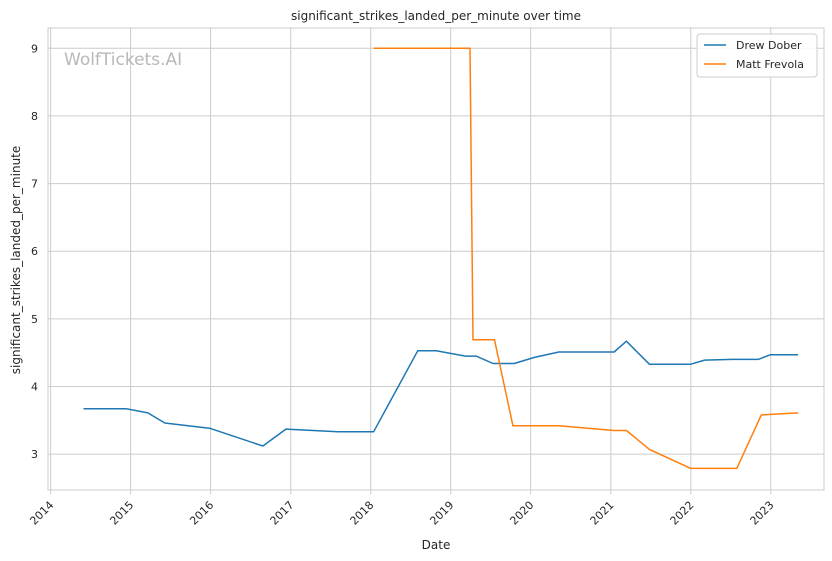  What do you see at coordinates (282, 513) in the screenshot?
I see `x-tick-label: 2017` at bounding box center [282, 513].